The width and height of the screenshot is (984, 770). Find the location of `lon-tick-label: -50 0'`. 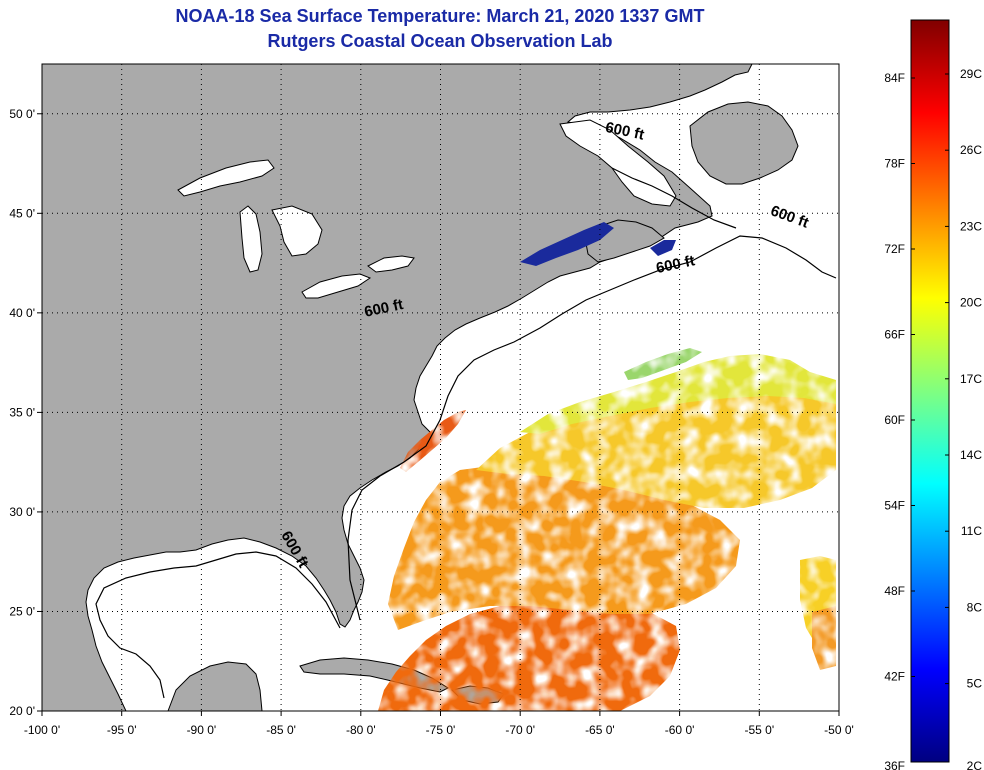

lon-tick-label: -50 0' is located at coordinates (839, 730).